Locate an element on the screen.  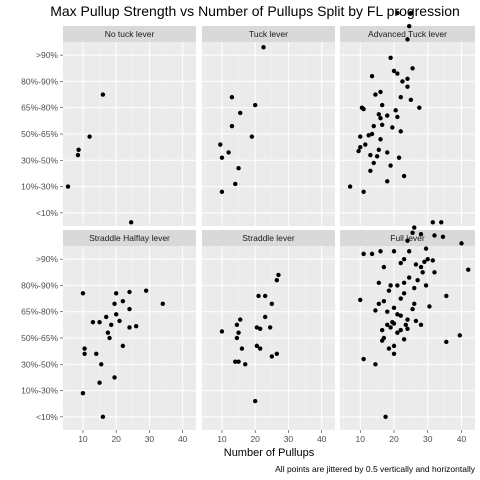
facet-title: Straddle lever is located at coordinates (268, 238).